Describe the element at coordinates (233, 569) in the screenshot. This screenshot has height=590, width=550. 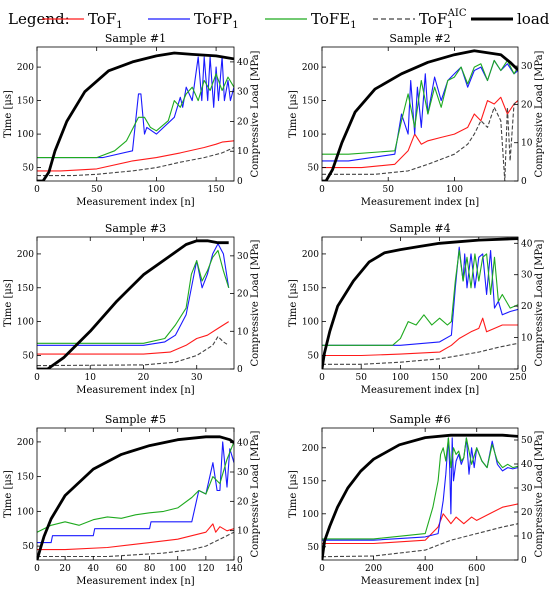
I see `x-tick-label: 140` at that location.